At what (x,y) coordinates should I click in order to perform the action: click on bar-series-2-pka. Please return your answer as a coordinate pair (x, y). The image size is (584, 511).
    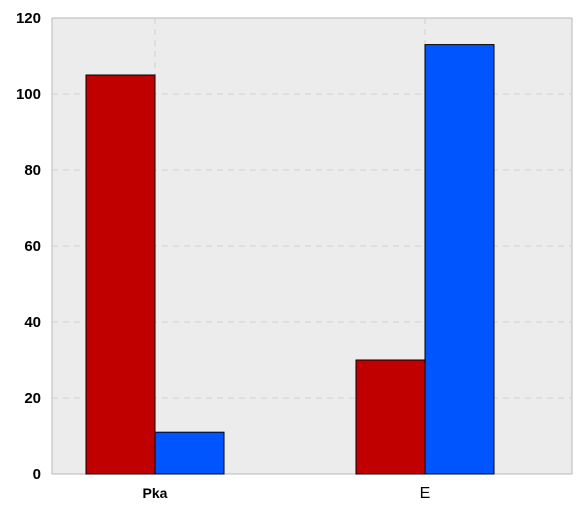
    Looking at the image, I should click on (189, 453).